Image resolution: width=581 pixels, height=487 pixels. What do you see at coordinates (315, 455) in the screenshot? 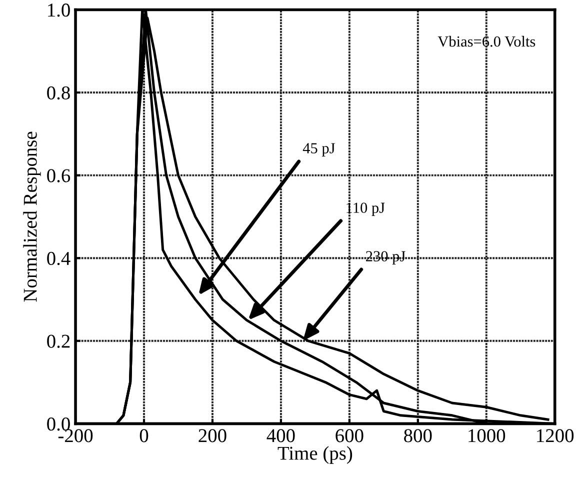
I see `x-axis-title: Time (ps)` at bounding box center [315, 455].